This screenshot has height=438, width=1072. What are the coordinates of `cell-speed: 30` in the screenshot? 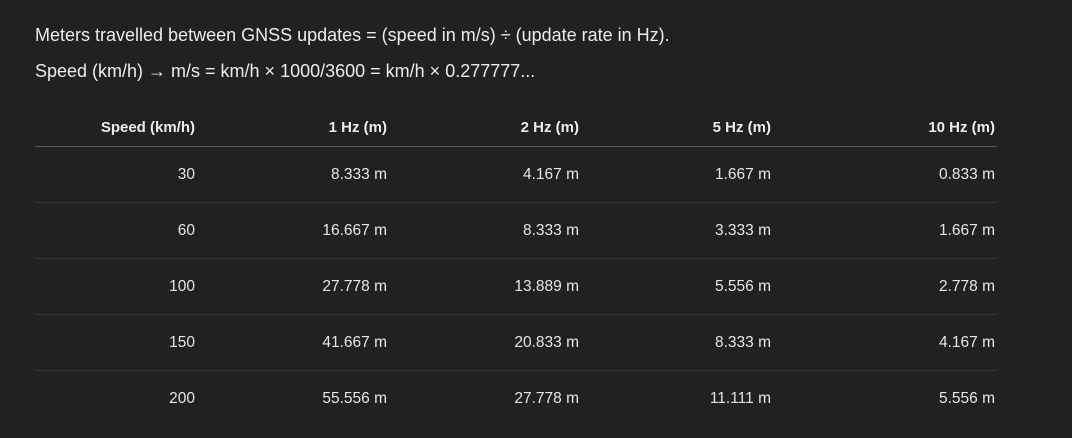 It's located at (116, 174).